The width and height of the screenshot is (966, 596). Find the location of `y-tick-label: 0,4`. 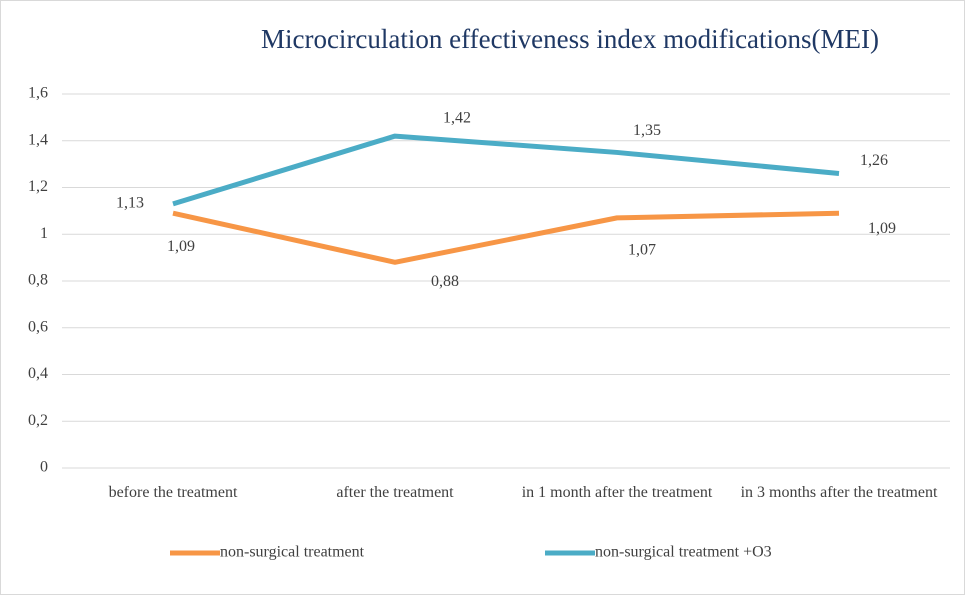

y-tick-label: 0,4 is located at coordinates (38, 373).